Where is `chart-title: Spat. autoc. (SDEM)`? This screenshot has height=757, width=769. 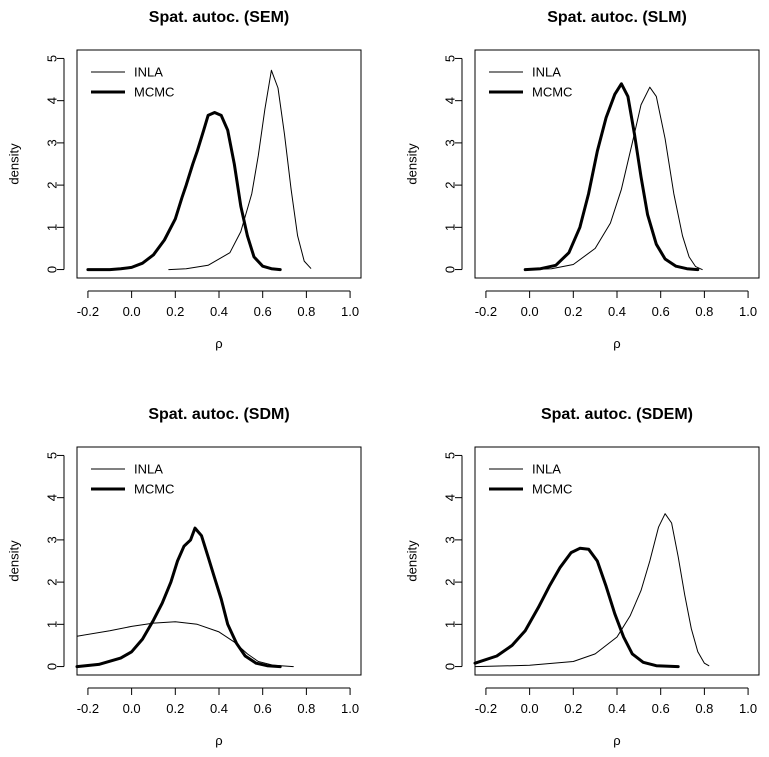 chart-title: Spat. autoc. (SDEM) is located at coordinates (617, 414).